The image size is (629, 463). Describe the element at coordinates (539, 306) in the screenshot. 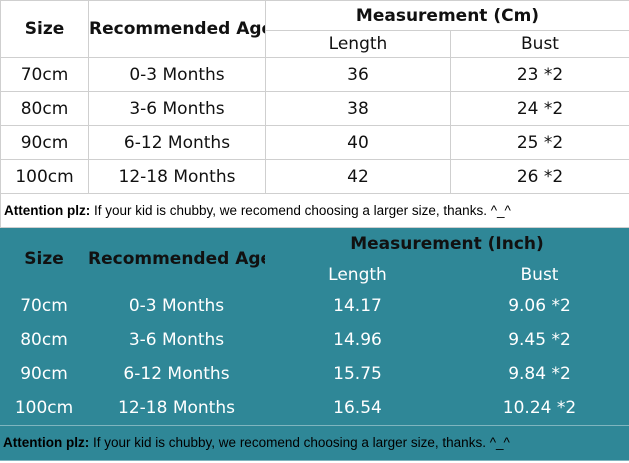

I see `data-cell: 9.06 *2` at that location.